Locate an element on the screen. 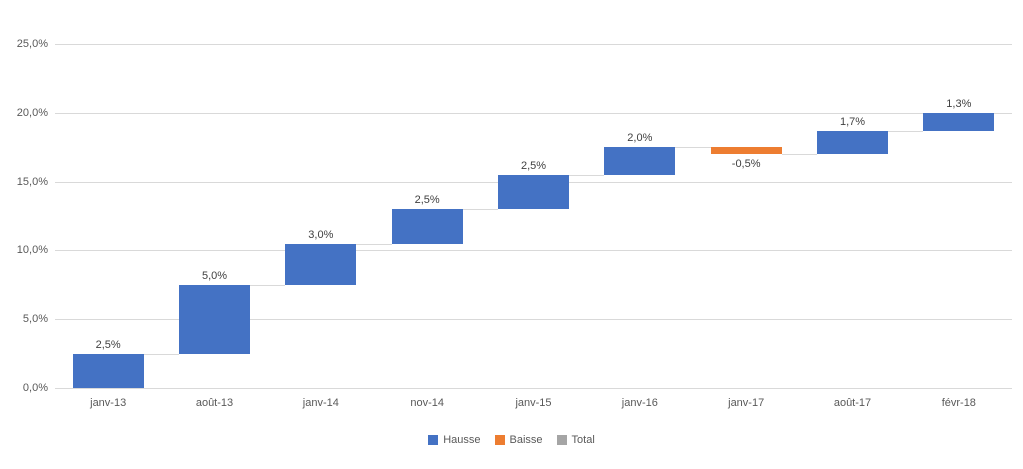  data-label: -0,5% is located at coordinates (746, 164).